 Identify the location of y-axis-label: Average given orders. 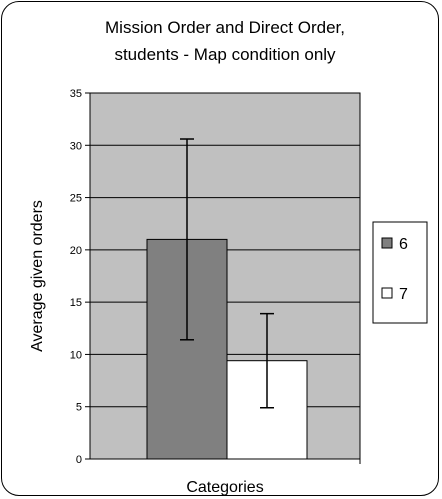
(37, 276).